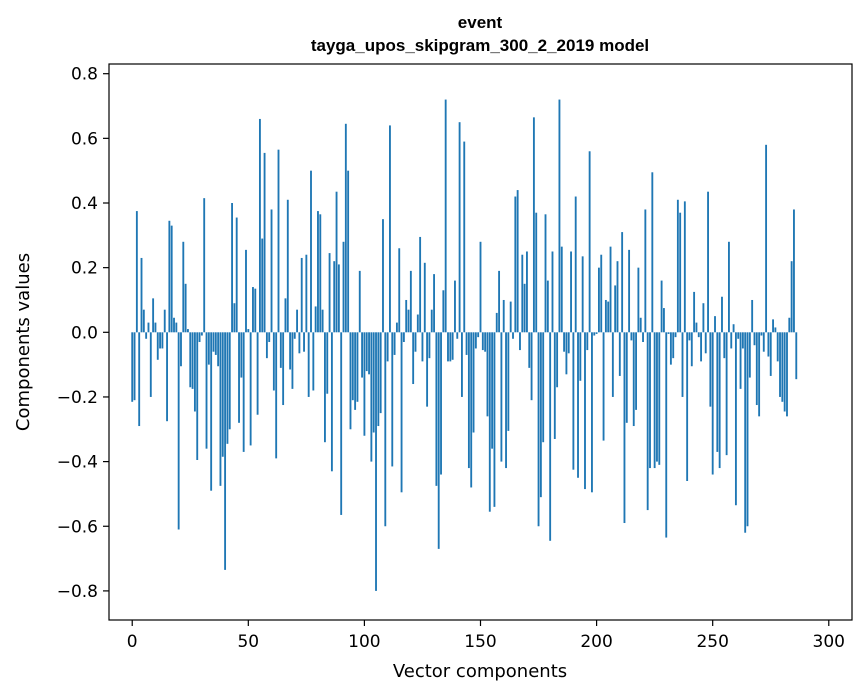  What do you see at coordinates (248, 642) in the screenshot?
I see `x-tick-label: 50` at bounding box center [248, 642].